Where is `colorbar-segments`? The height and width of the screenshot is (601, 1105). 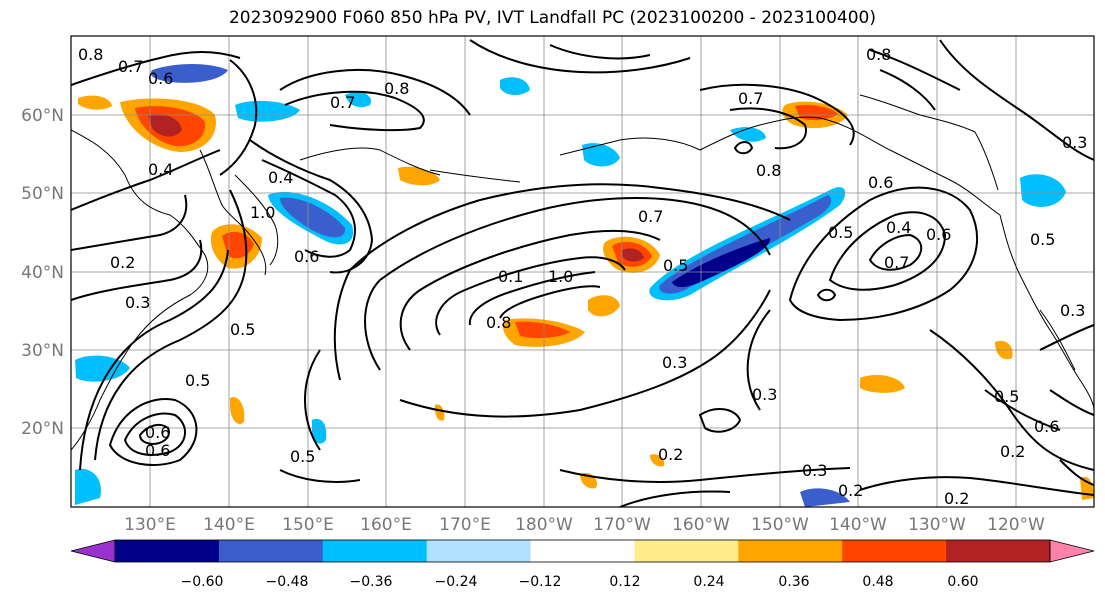
colorbar-segments is located at coordinates (582, 551).